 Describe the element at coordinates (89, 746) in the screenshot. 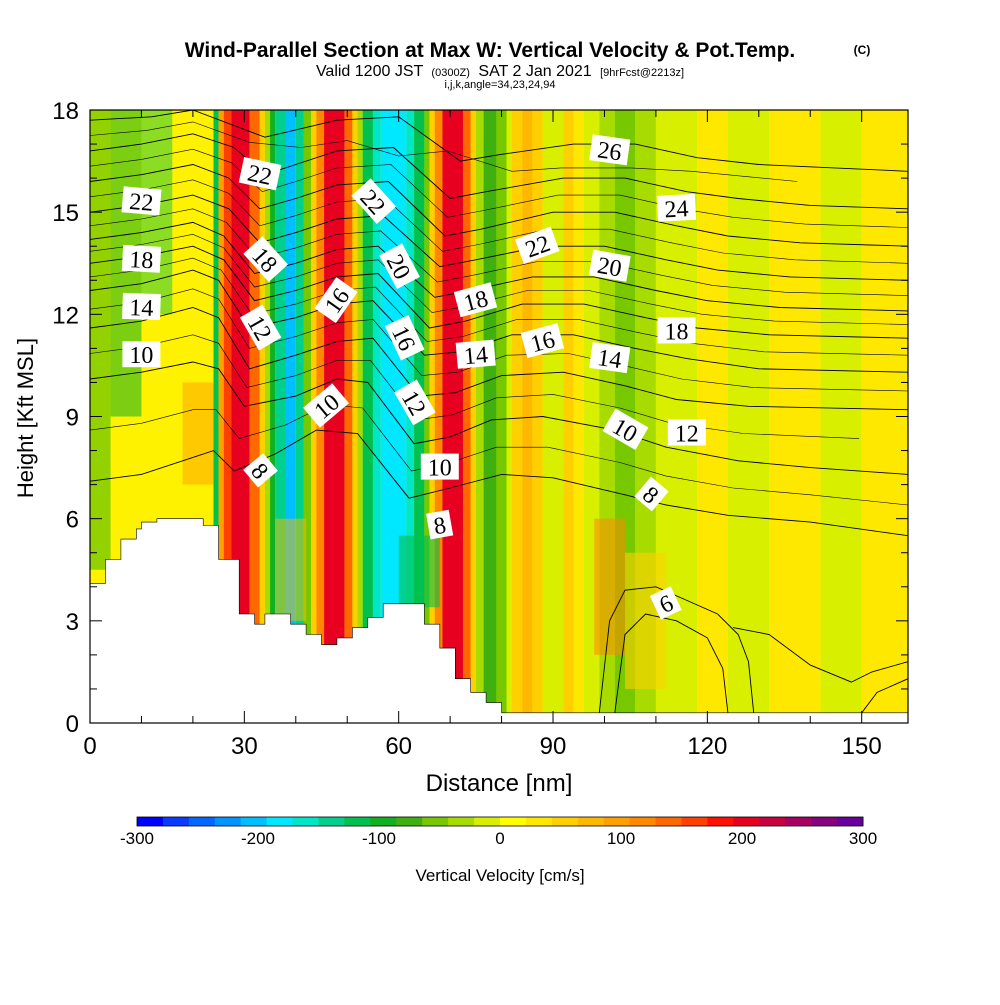

I see `x-tick-label: 0` at that location.